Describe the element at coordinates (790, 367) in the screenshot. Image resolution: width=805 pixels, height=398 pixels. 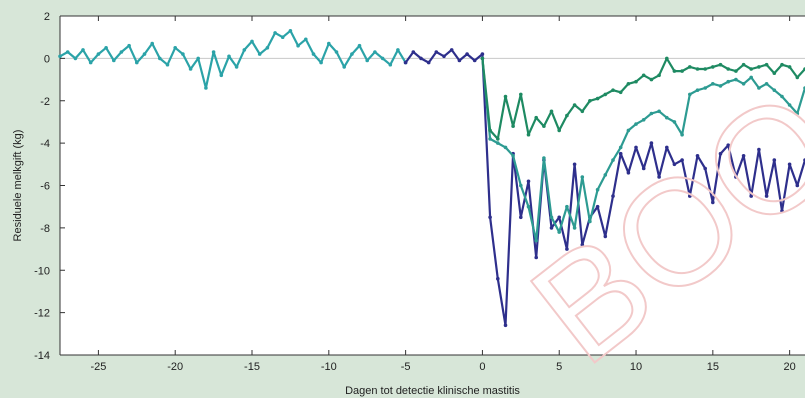
I see `x-tick-label: 20` at that location.